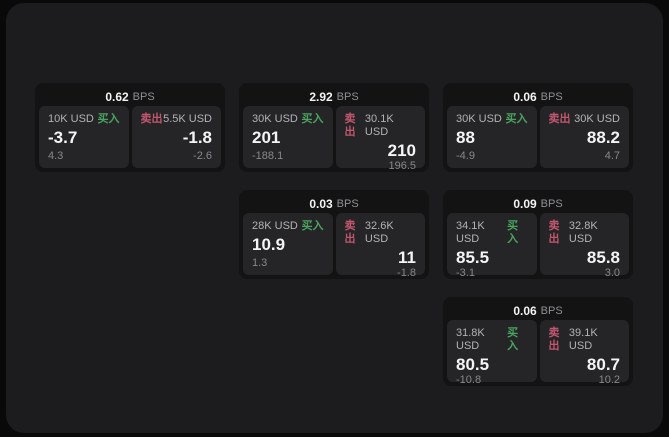 The image size is (669, 437). Describe the element at coordinates (202, 156) in the screenshot. I see `sell-sub-value: -2.6` at that location.